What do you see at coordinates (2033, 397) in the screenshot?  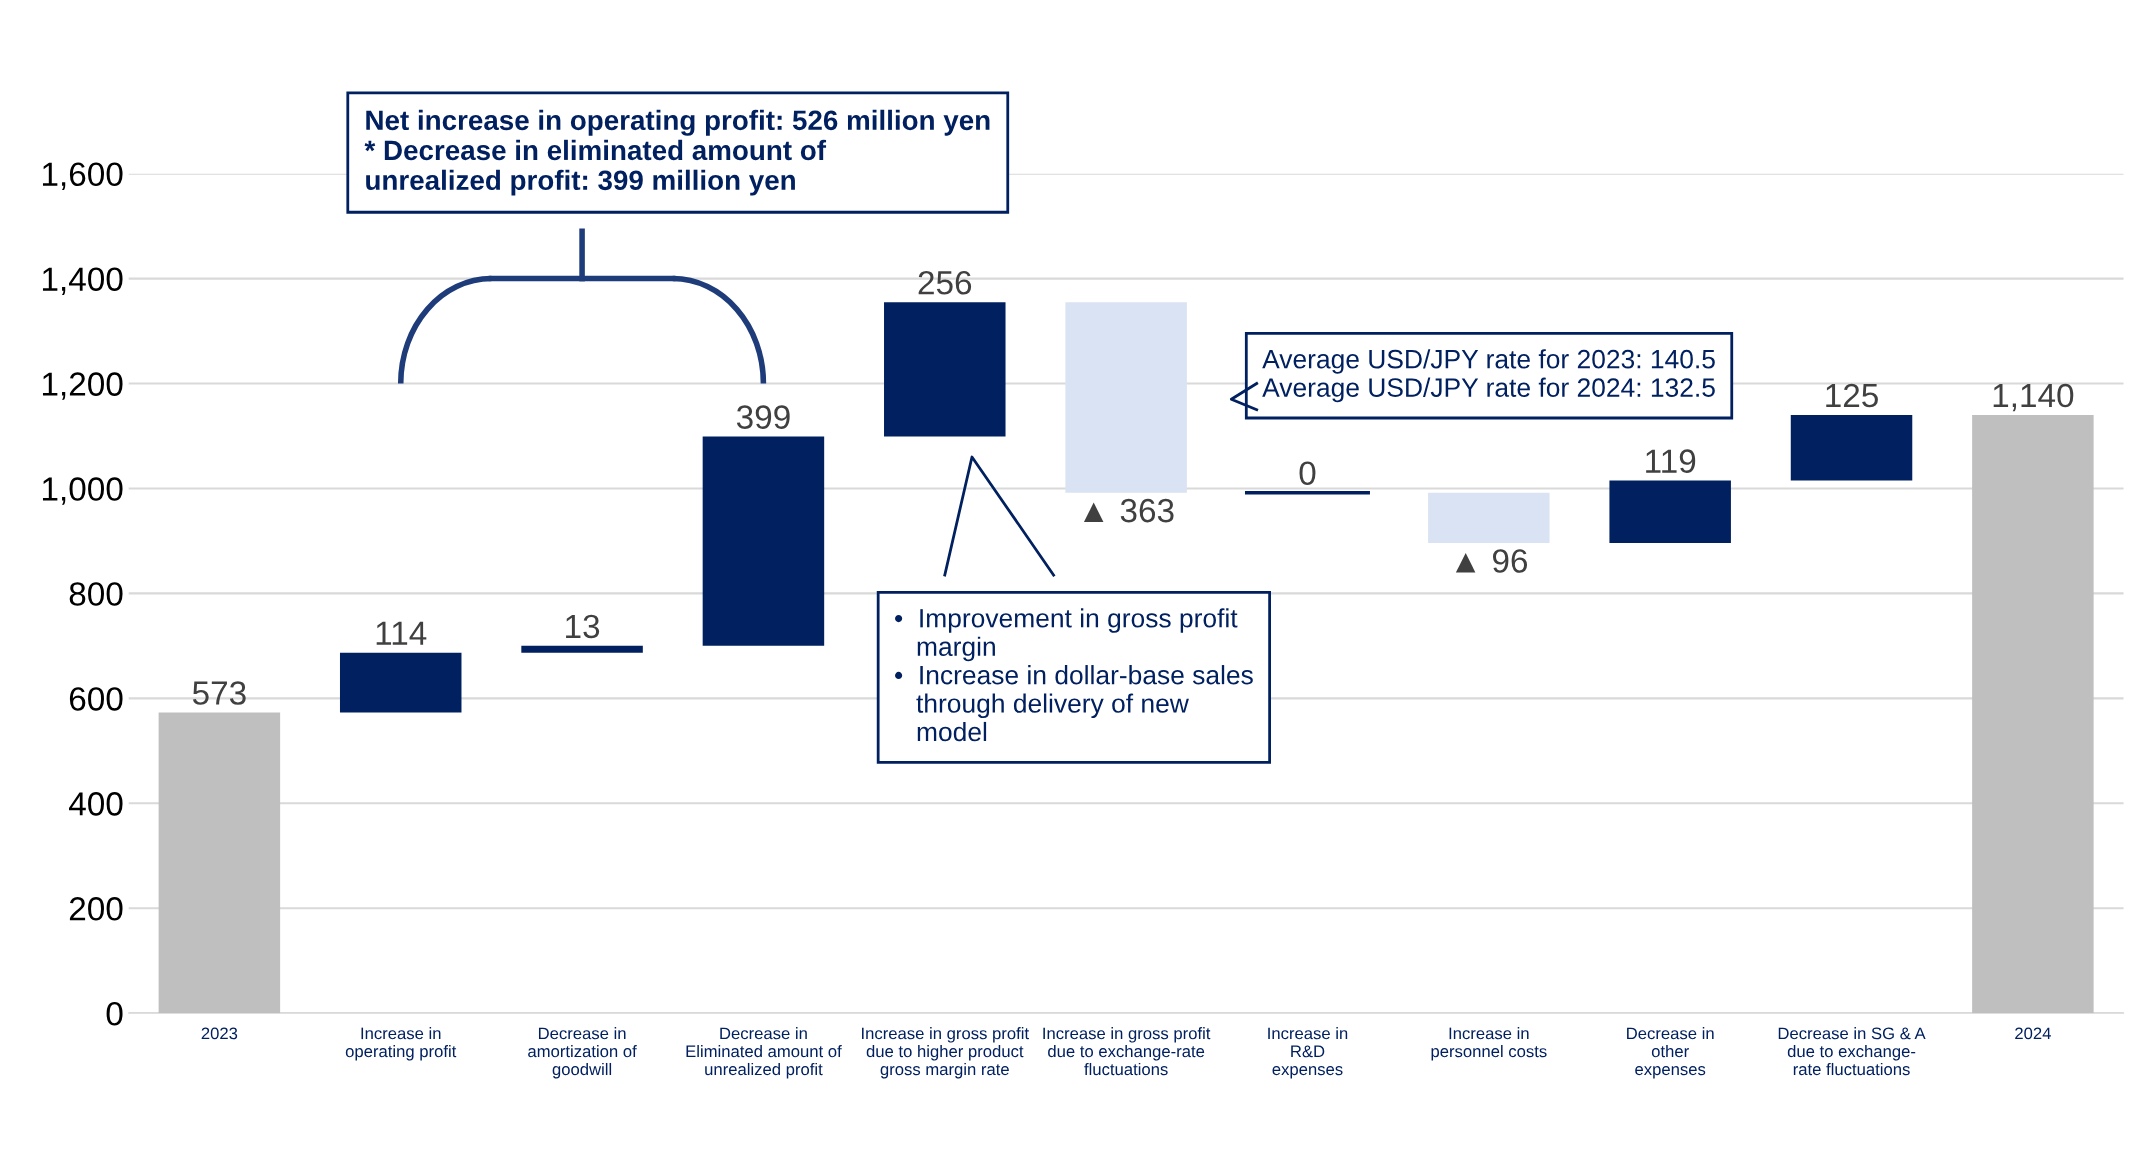 I see `data-label: 1,140` at bounding box center [2033, 397].